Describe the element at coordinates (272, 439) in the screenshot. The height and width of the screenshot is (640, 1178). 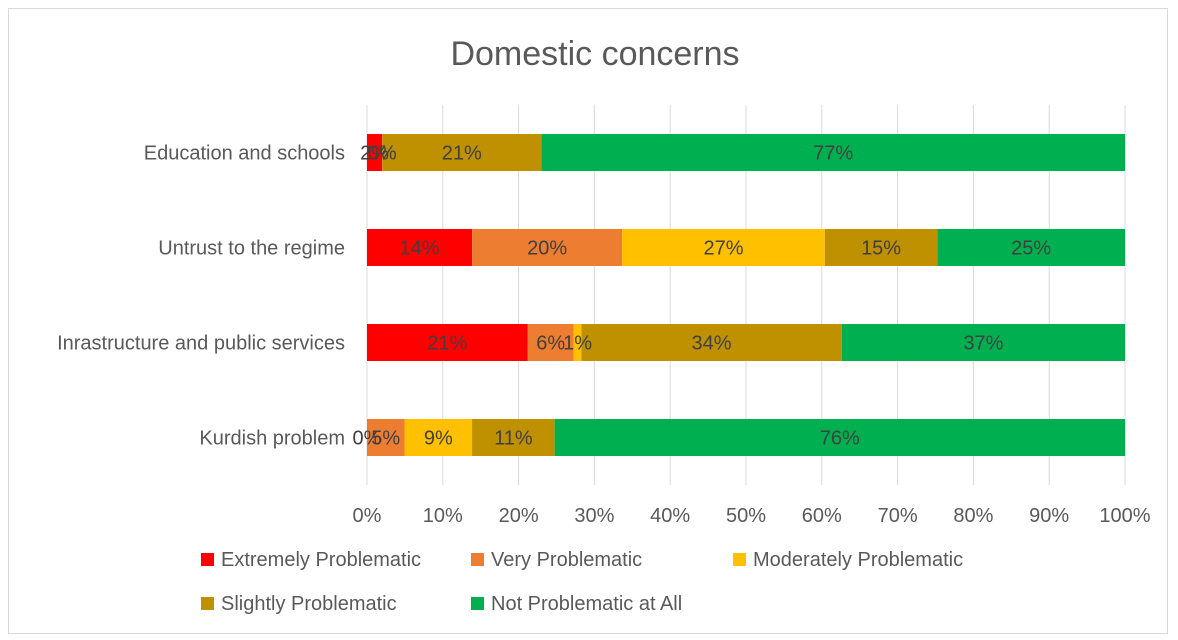
I see `category-label: Kurdish problem` at that location.